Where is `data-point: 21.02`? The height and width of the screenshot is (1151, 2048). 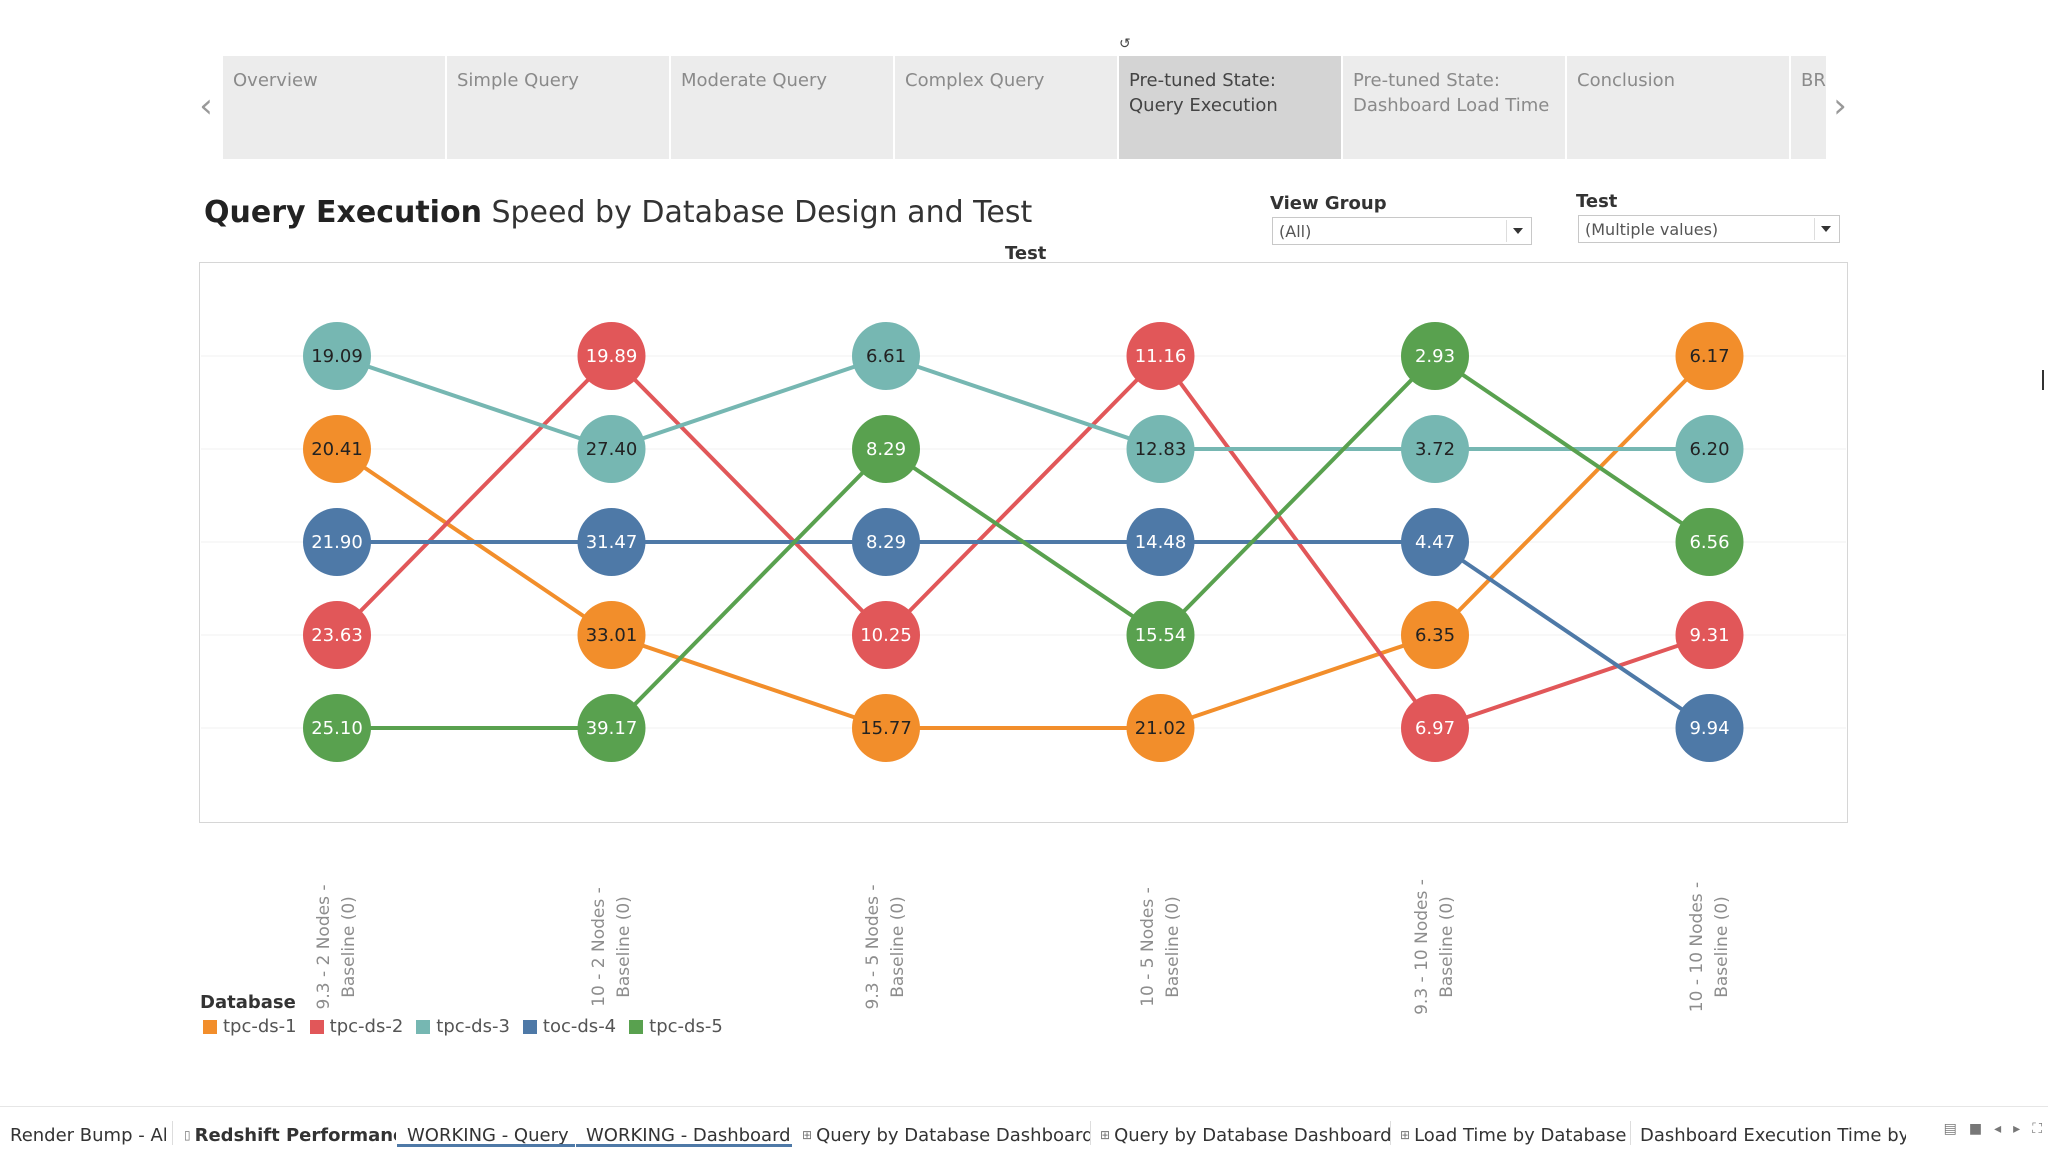
data-point: 21.02 is located at coordinates (1160, 728).